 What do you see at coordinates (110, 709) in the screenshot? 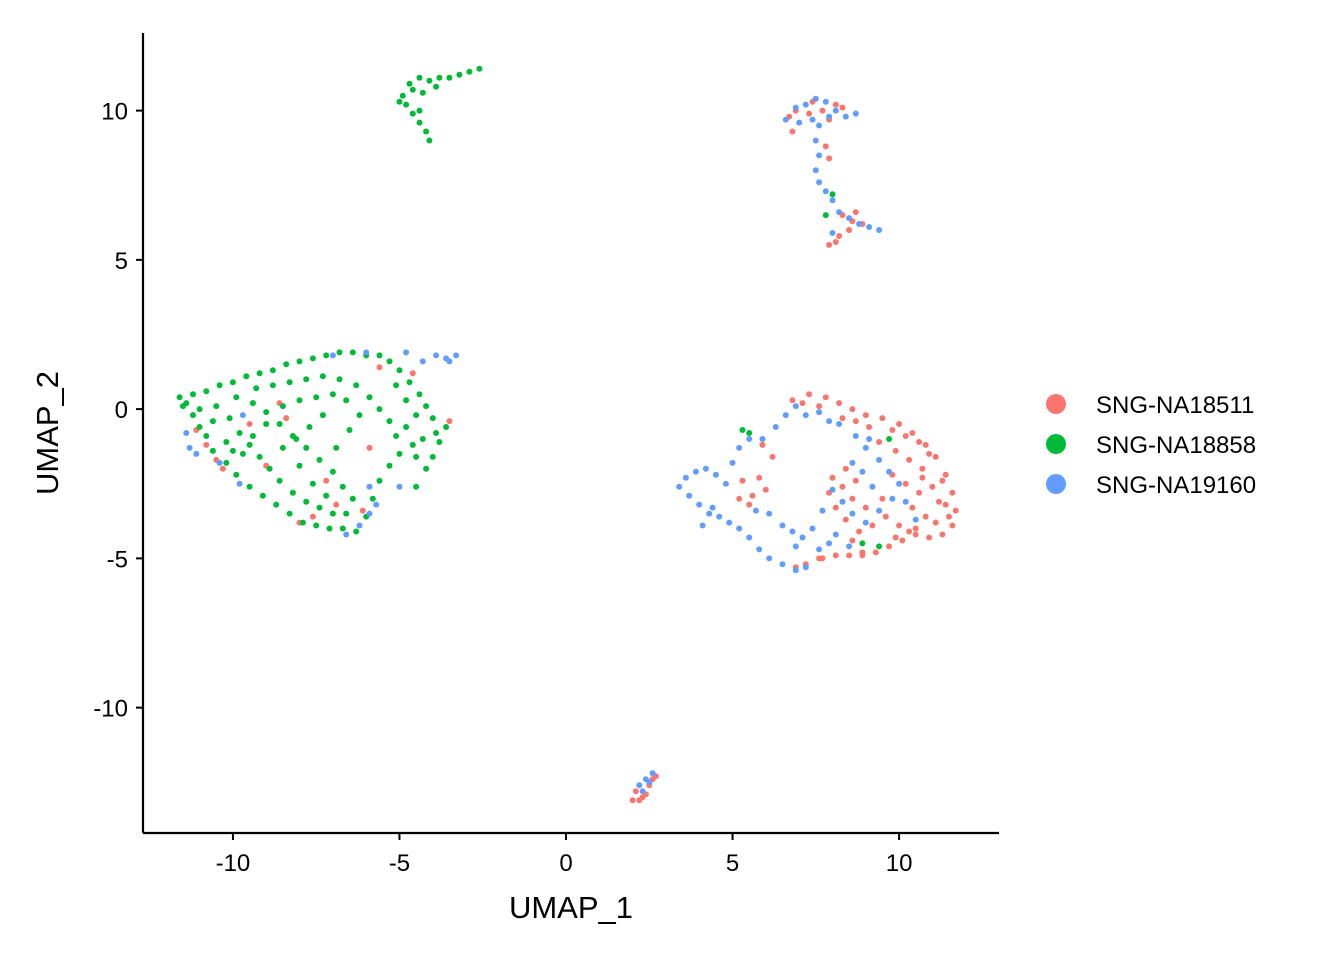
I see `y-tick-label: -10` at bounding box center [110, 709].